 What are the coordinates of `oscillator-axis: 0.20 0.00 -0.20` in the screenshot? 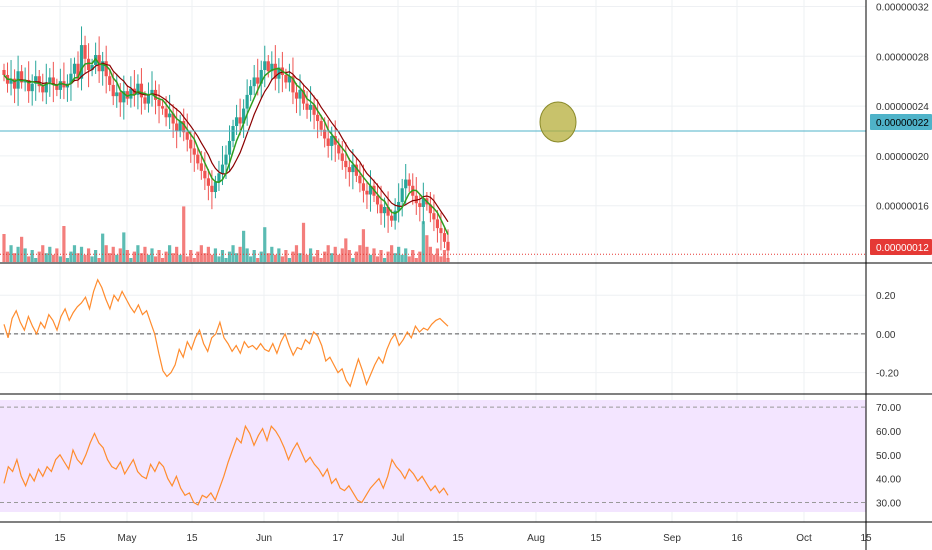 It's located at (887, 335).